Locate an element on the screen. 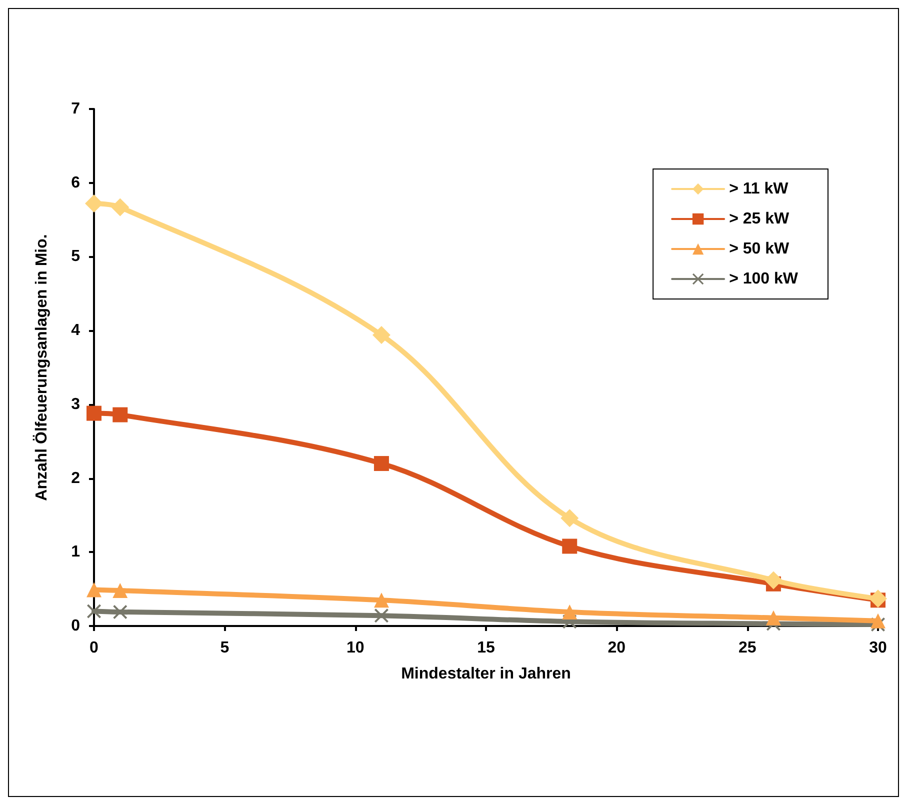  y-tick-label: 6 is located at coordinates (75, 183).